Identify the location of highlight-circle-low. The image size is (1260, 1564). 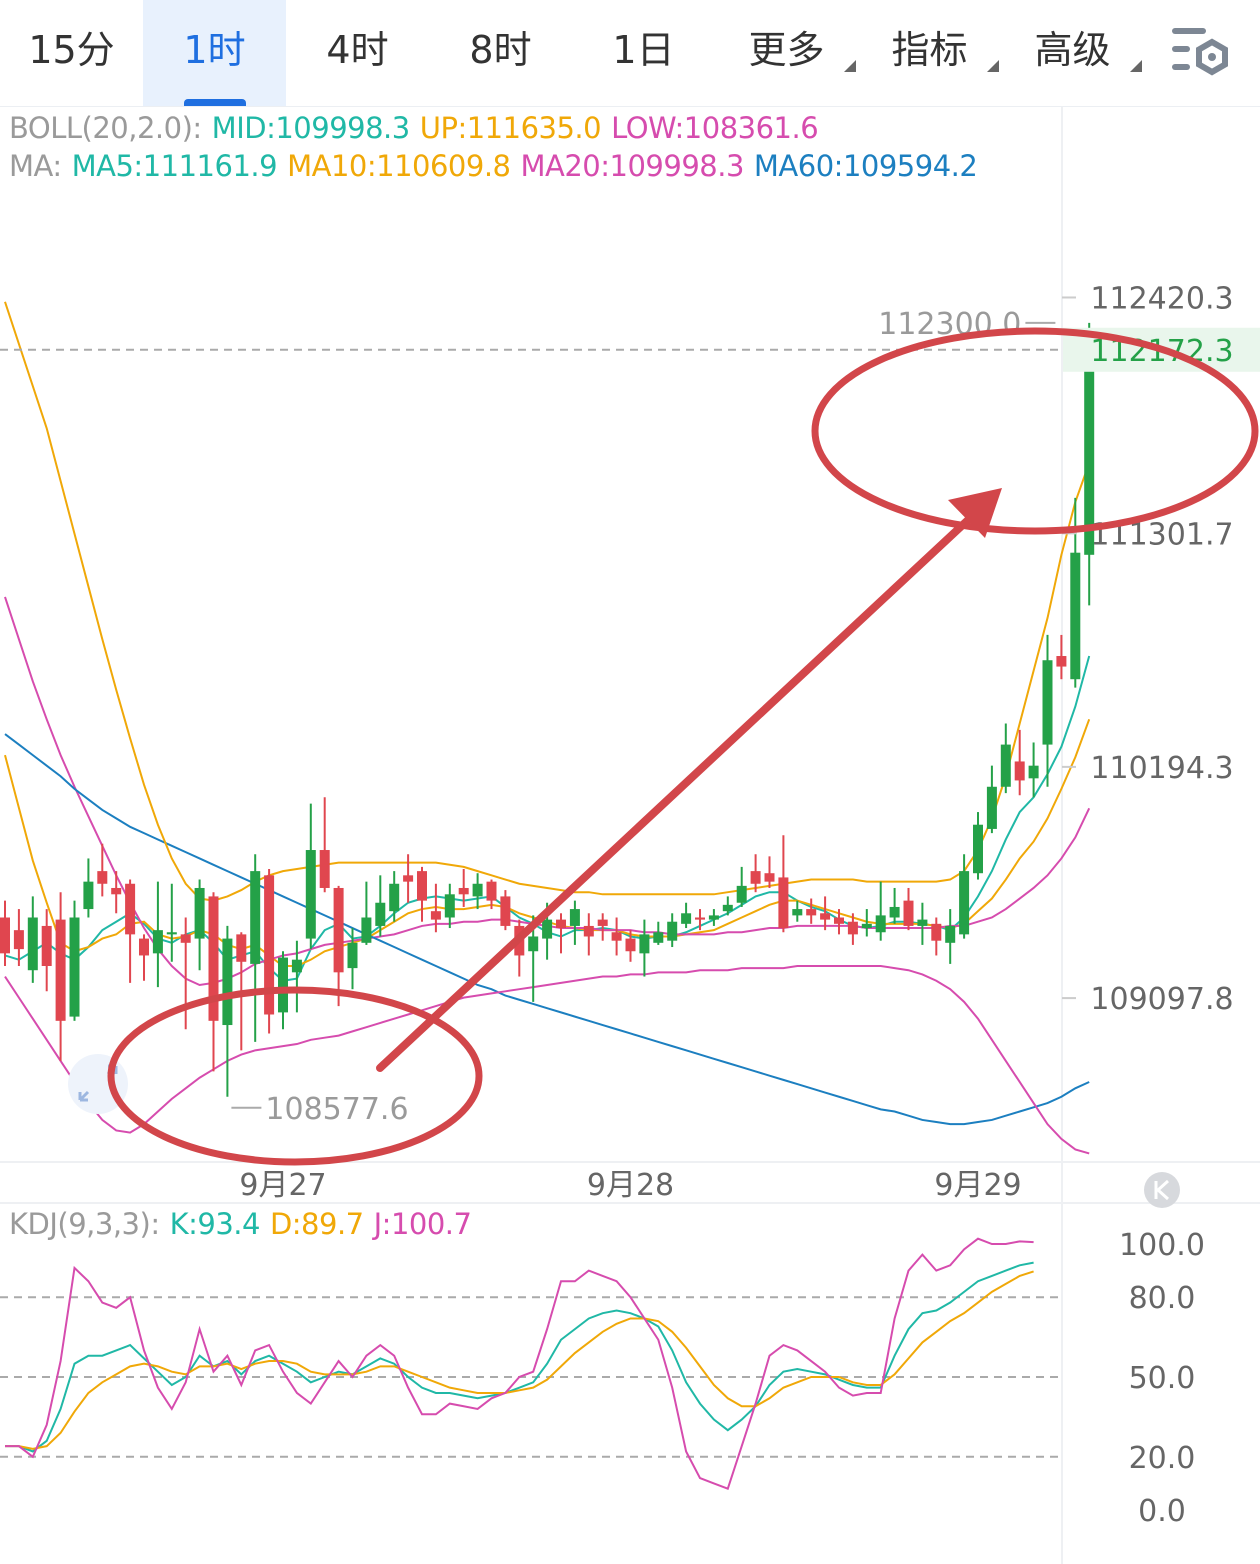
(295, 1076).